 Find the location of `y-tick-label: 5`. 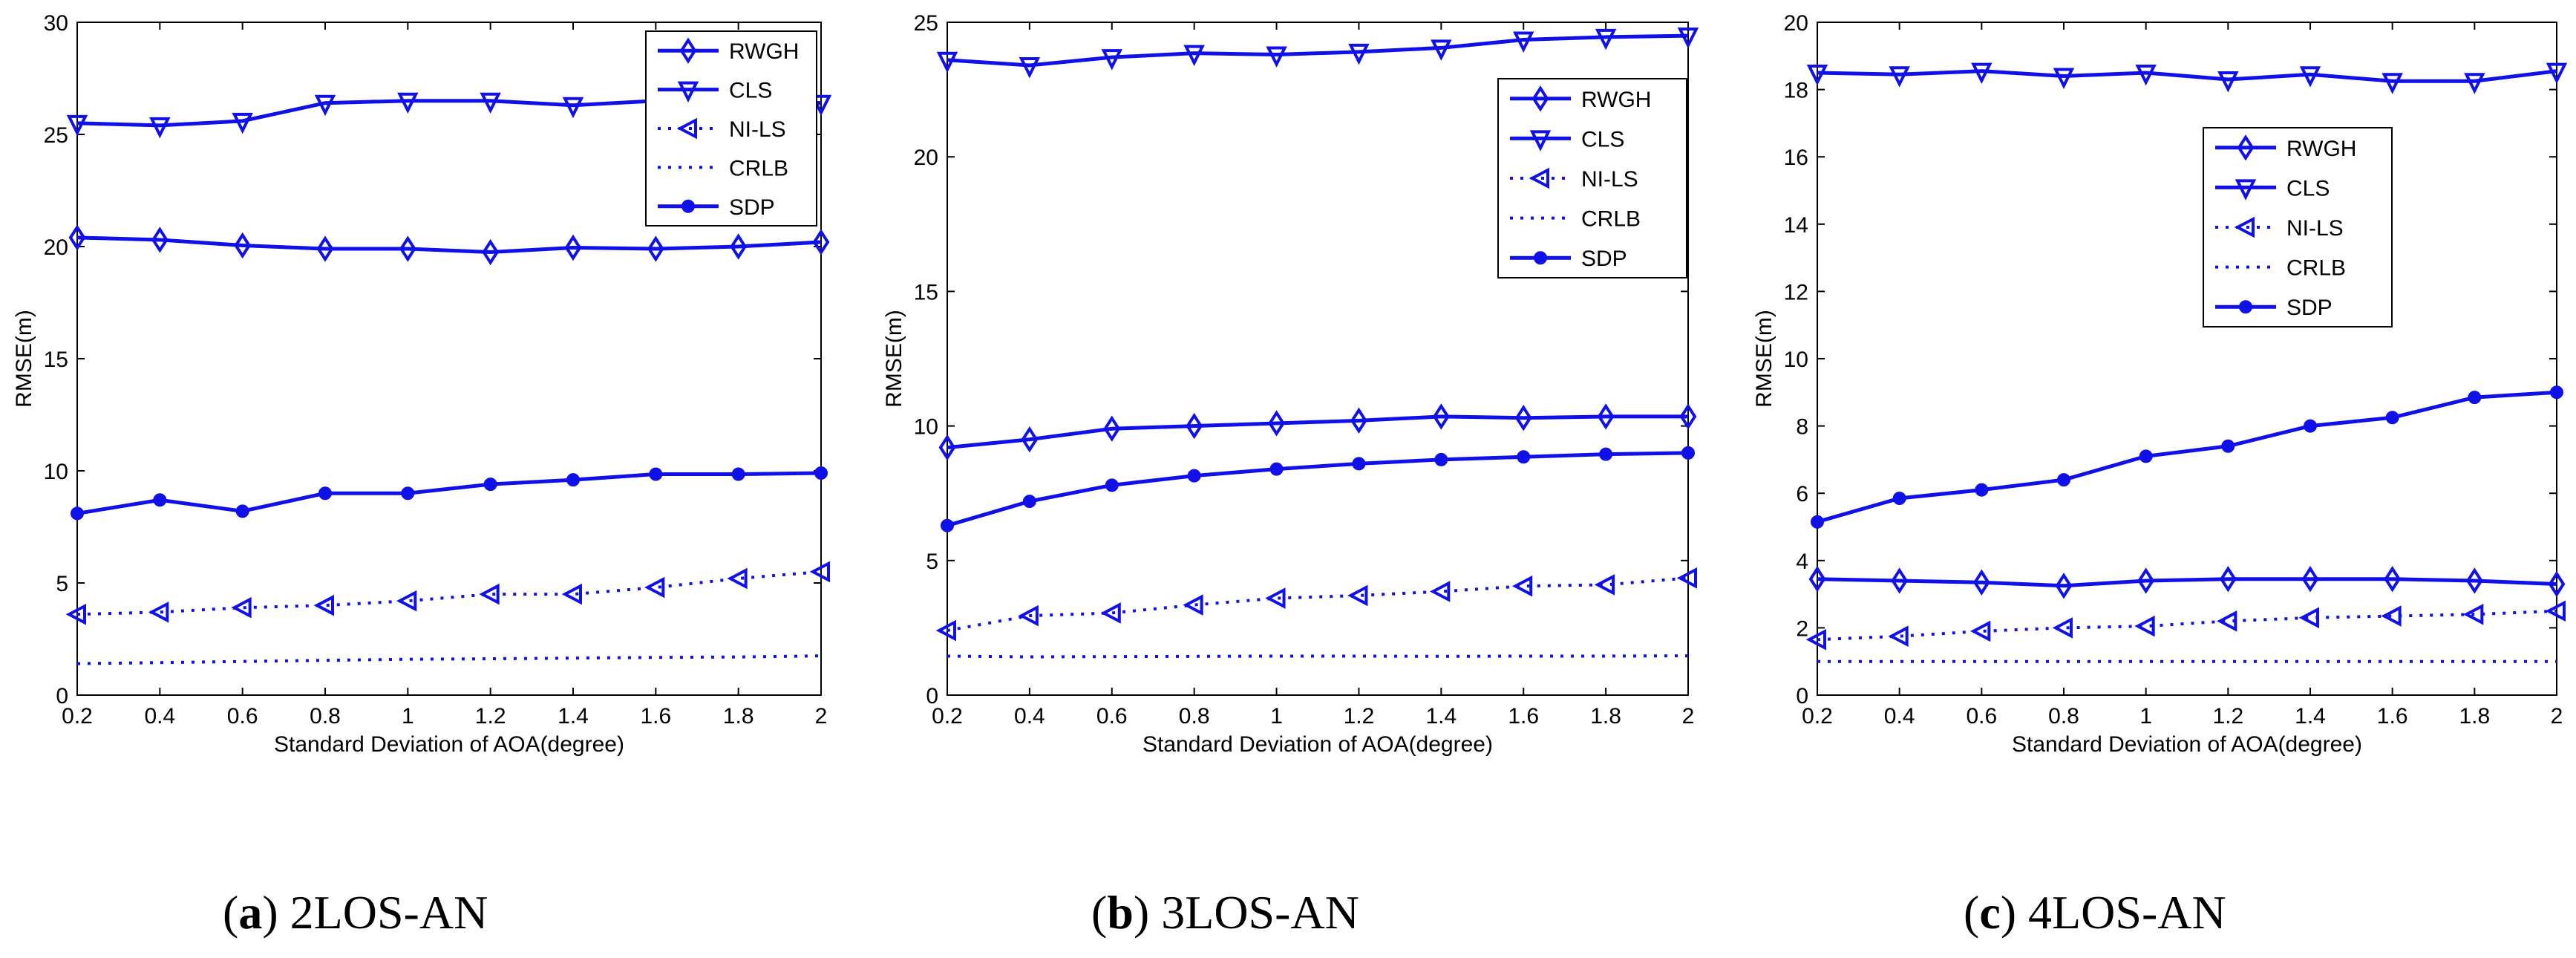

y-tick-label: 5 is located at coordinates (62, 584).